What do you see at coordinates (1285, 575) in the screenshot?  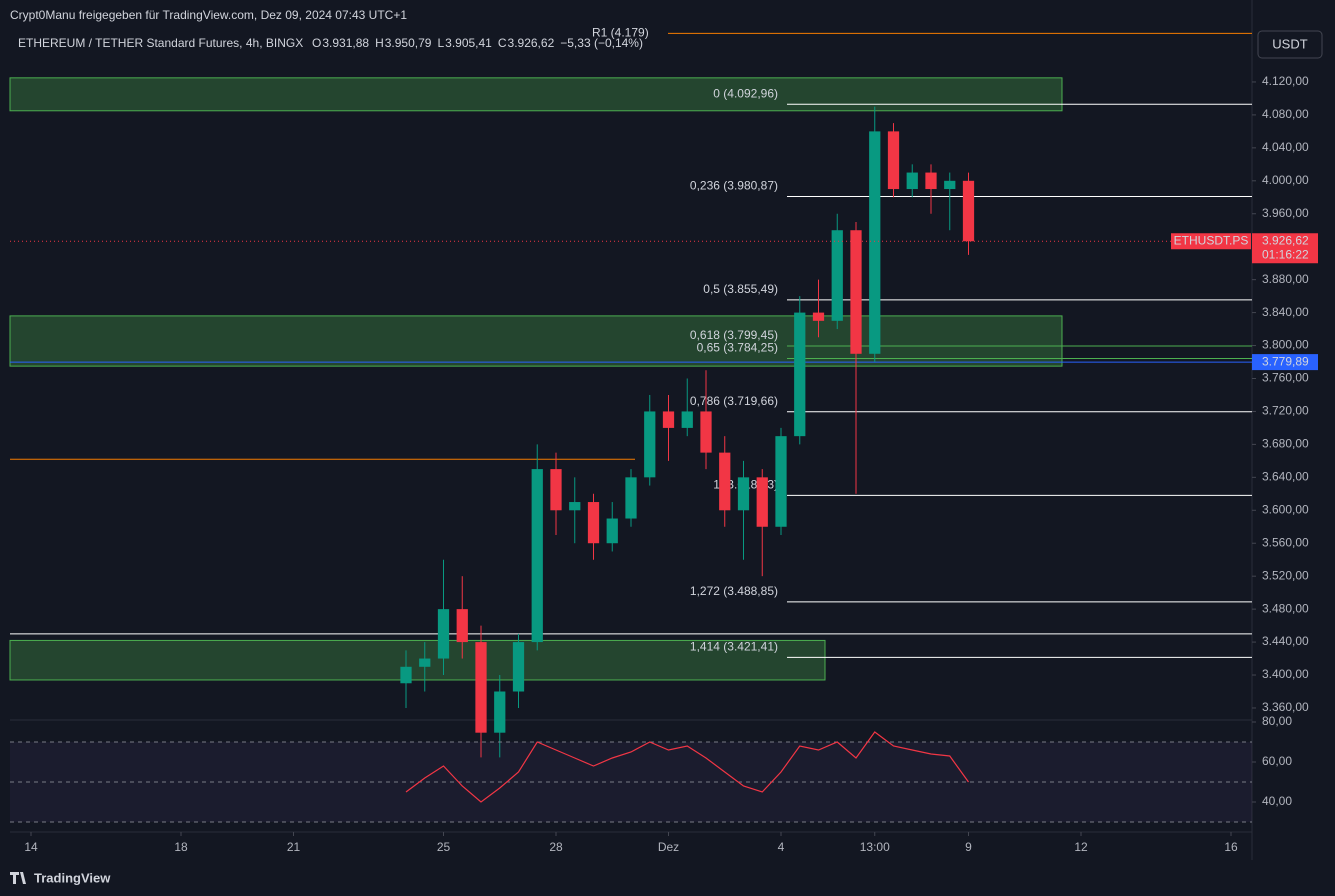 I see `y-tick-label: 3.520,00` at bounding box center [1285, 575].